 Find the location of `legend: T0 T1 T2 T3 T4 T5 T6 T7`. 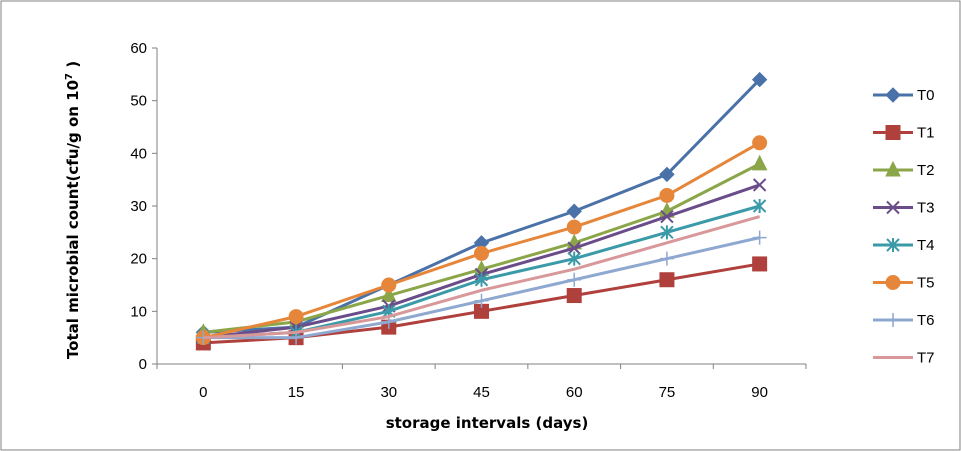

legend: T0 T1 T2 T3 T4 T5 T6 T7 is located at coordinates (904, 227).